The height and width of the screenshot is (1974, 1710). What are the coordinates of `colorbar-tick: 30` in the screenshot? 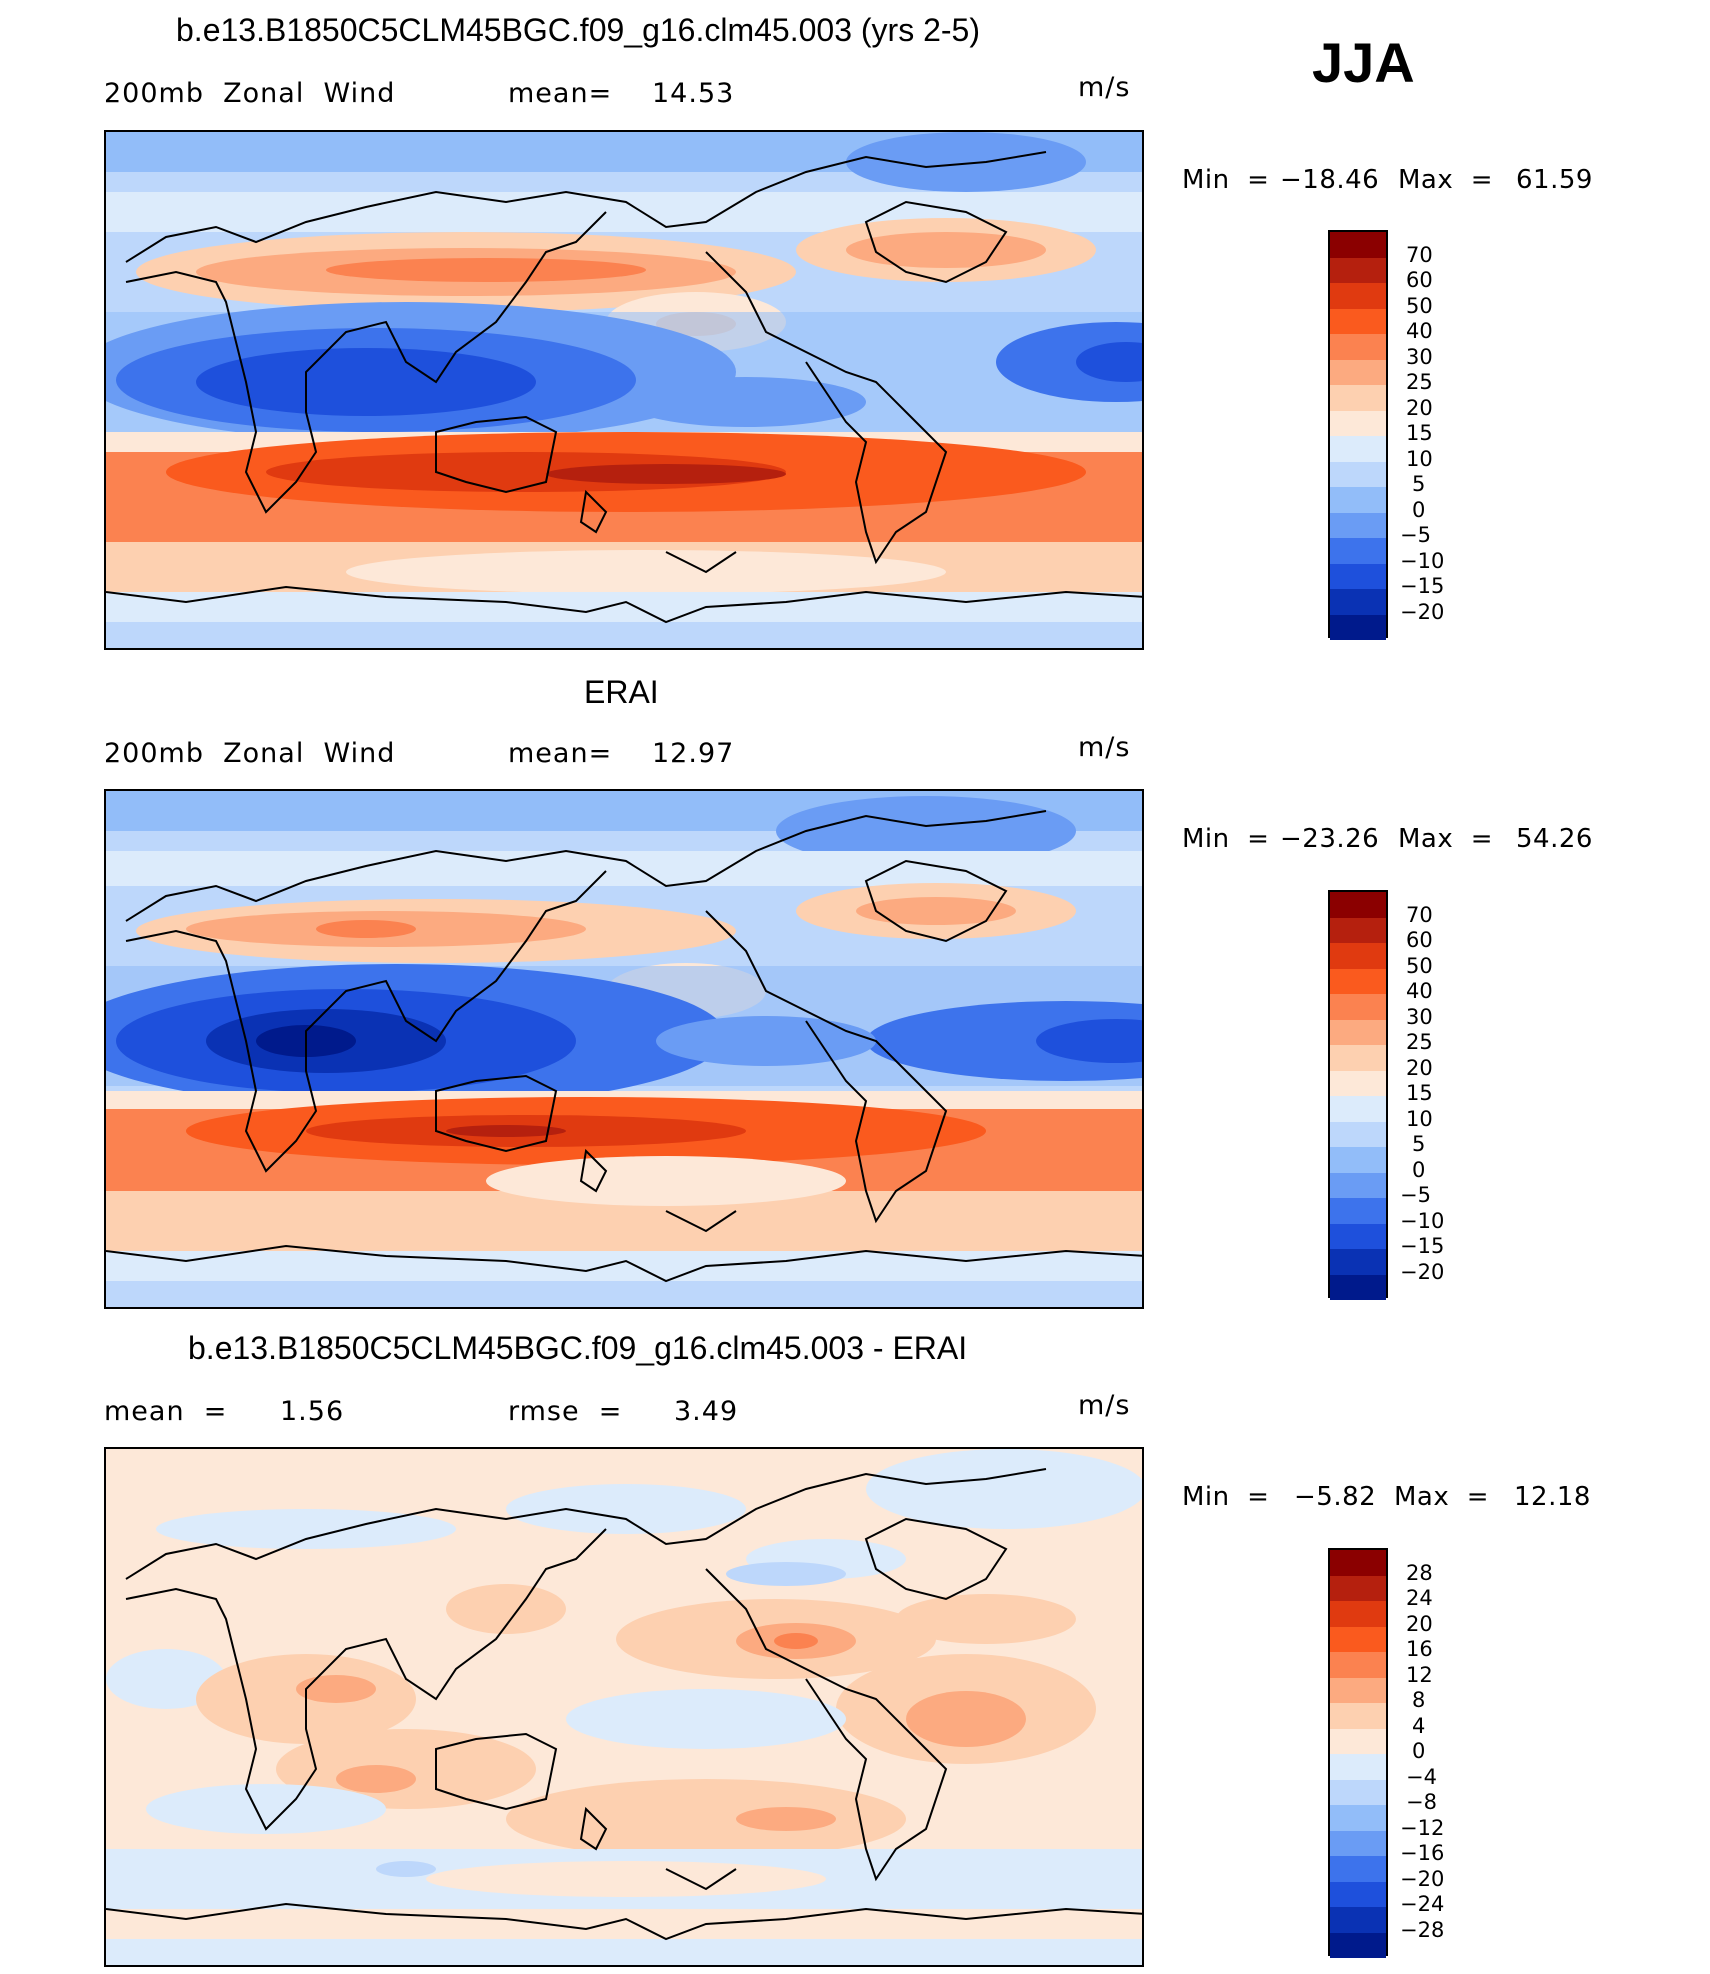 It's located at (1419, 1017).